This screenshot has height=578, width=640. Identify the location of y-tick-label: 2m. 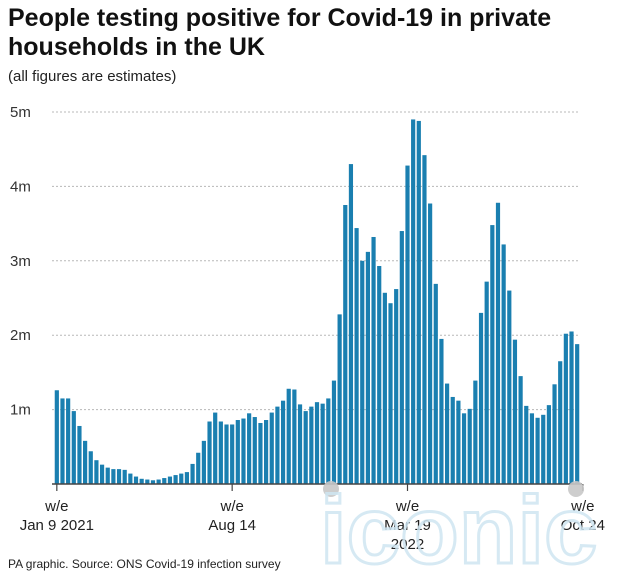
(20, 335).